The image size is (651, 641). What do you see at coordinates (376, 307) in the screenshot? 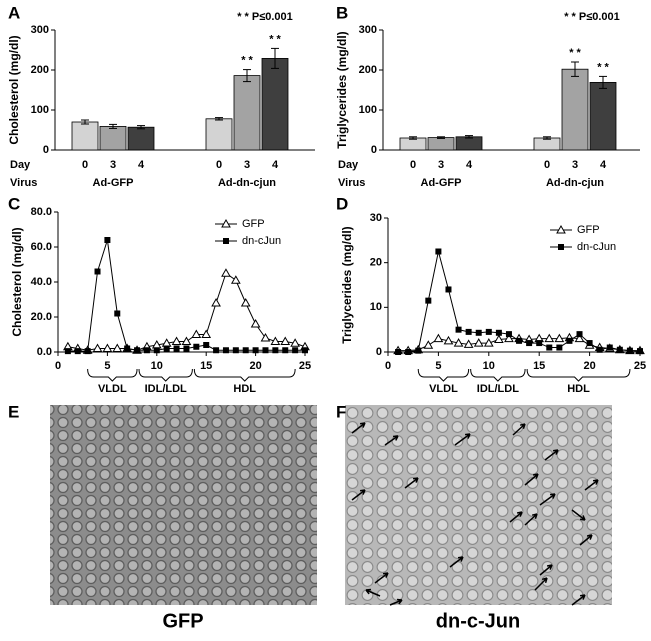
I see `y-tick-label: 10` at bounding box center [376, 307].